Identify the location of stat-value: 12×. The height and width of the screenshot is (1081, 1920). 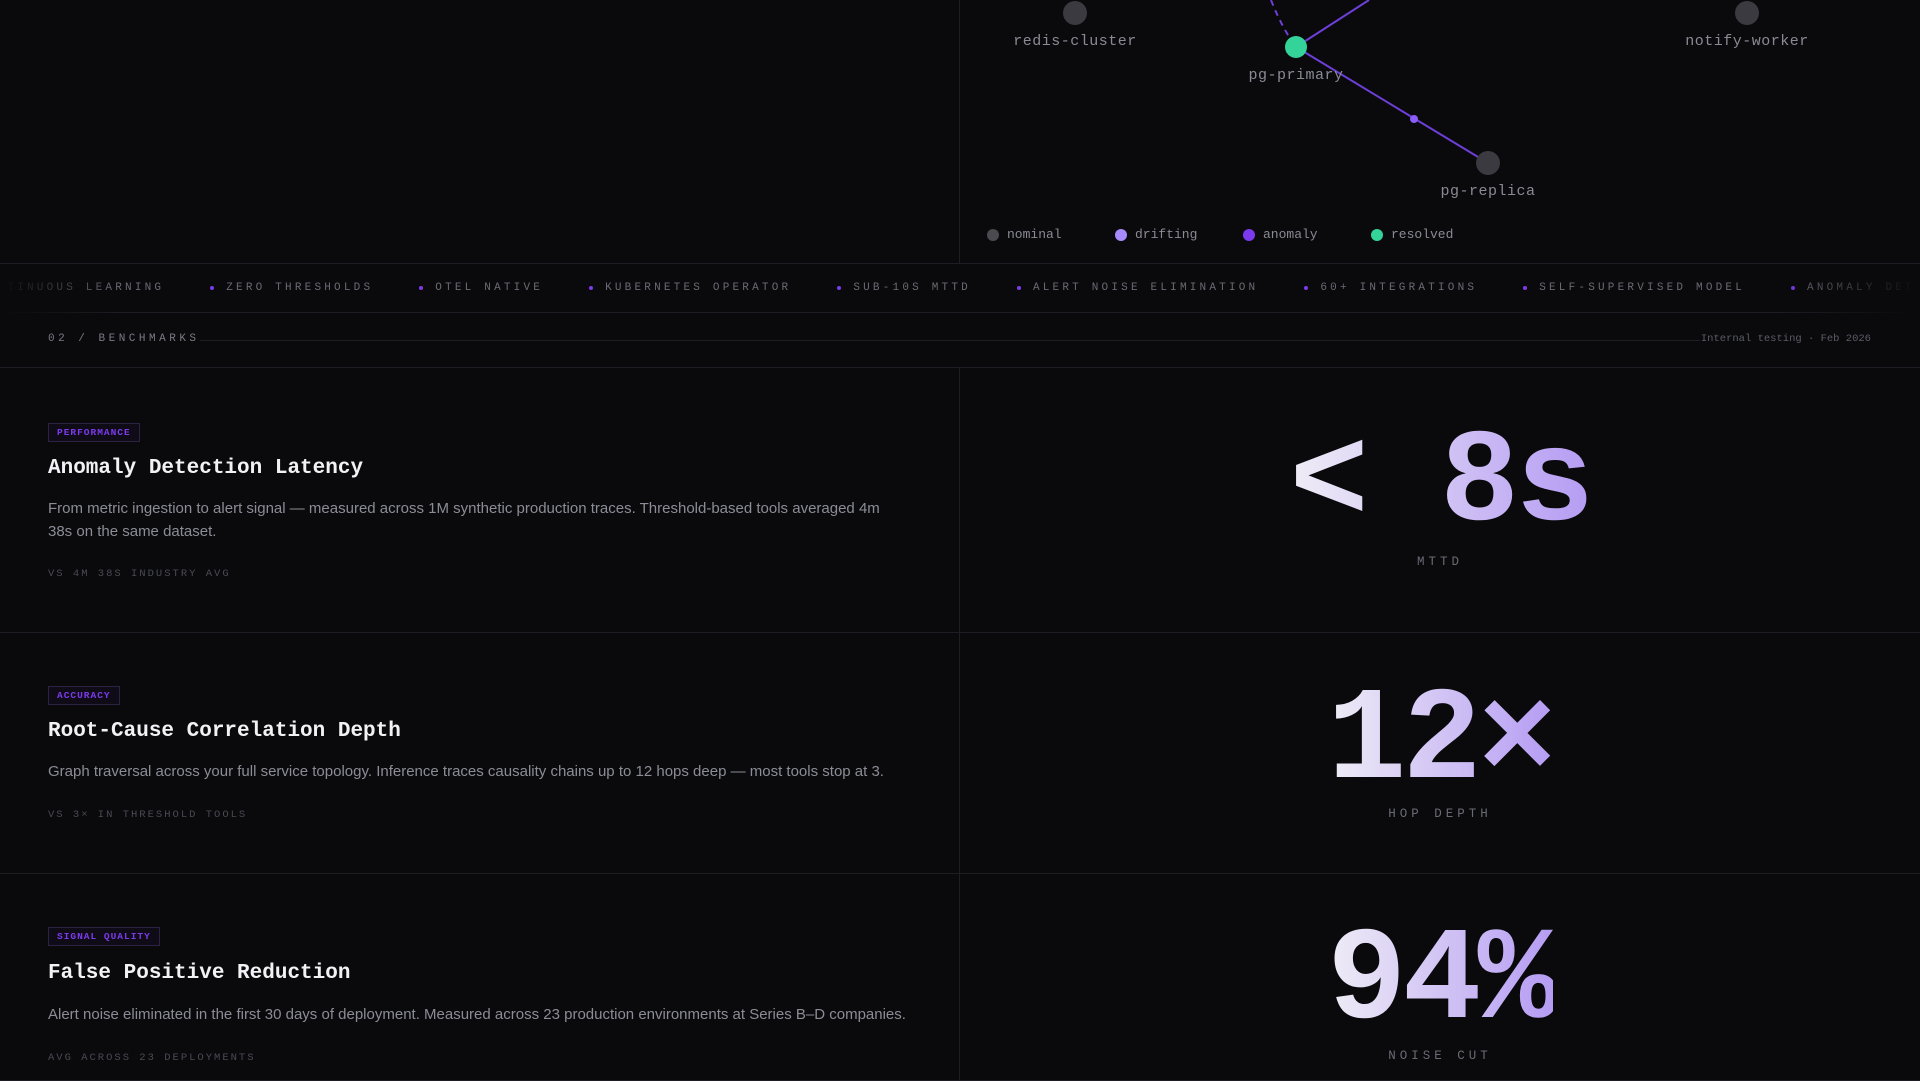
(1442, 742).